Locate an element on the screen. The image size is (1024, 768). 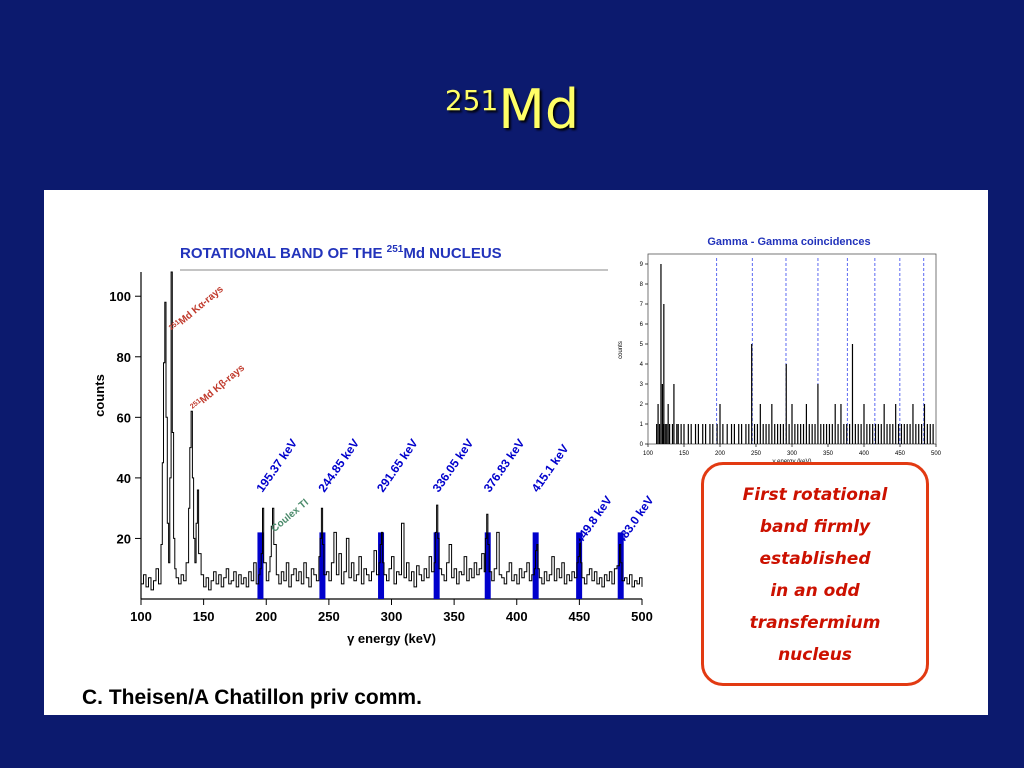
inset-x-tick-label: 300 is located at coordinates (792, 454).